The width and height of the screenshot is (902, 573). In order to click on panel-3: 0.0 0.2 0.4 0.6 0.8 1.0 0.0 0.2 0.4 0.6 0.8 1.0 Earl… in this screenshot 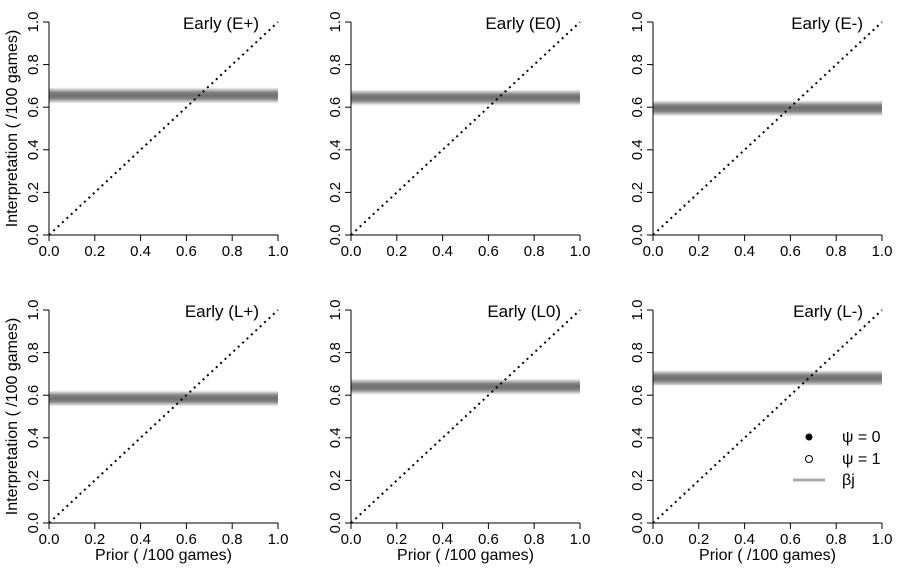, I will do `click(760, 136)`.